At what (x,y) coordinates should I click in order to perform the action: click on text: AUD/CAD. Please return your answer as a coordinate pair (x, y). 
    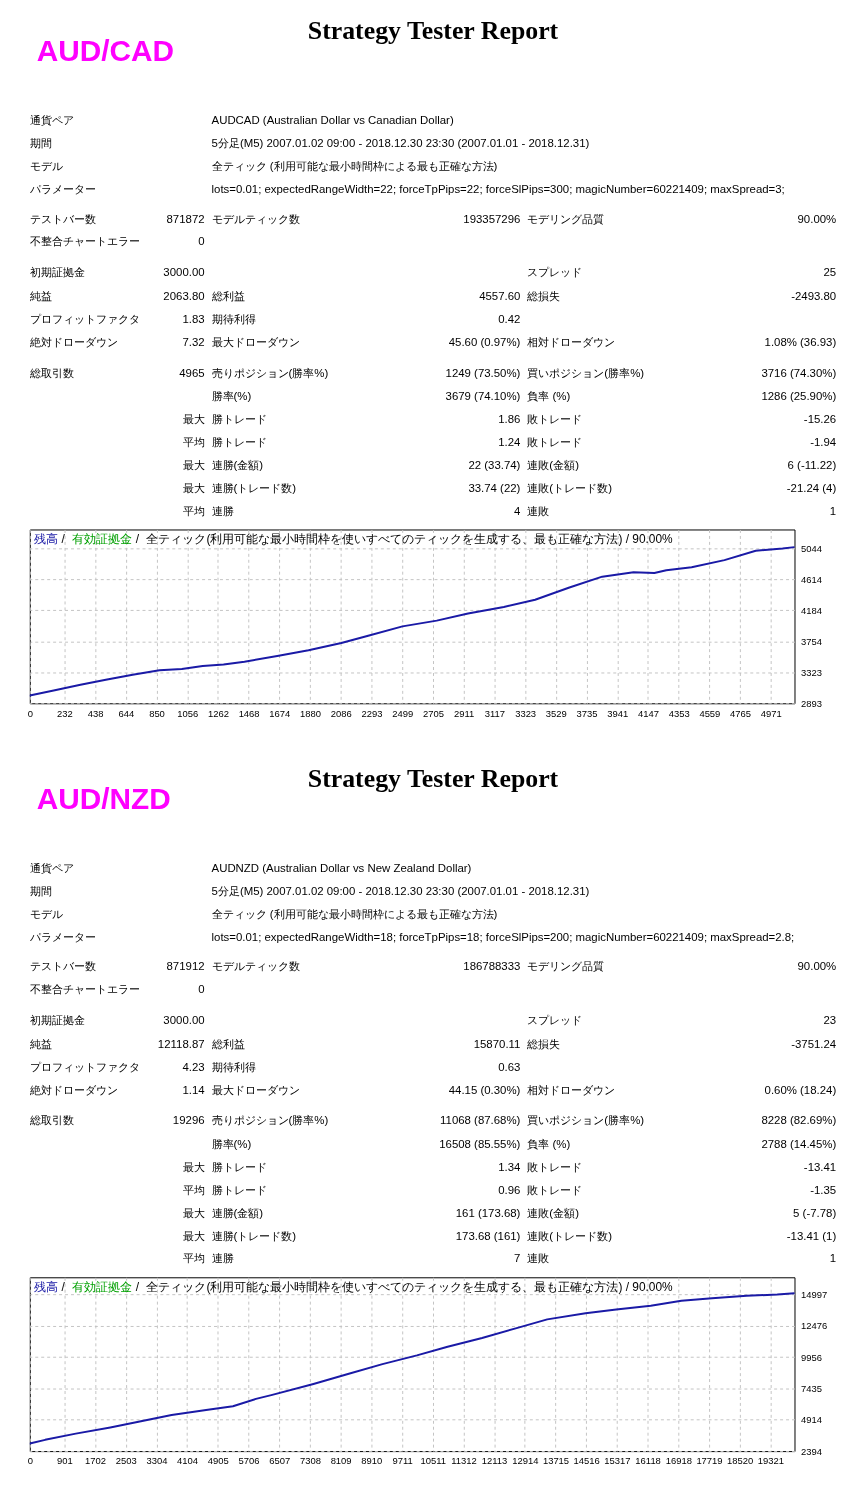
    Looking at the image, I should click on (105, 50).